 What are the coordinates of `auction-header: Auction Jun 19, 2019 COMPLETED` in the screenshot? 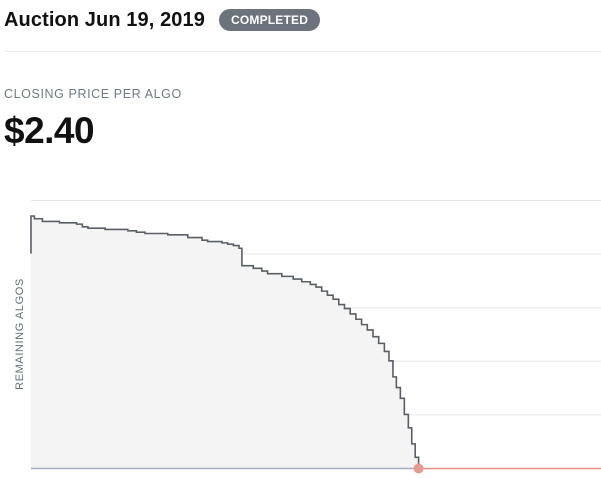 It's located at (162, 20).